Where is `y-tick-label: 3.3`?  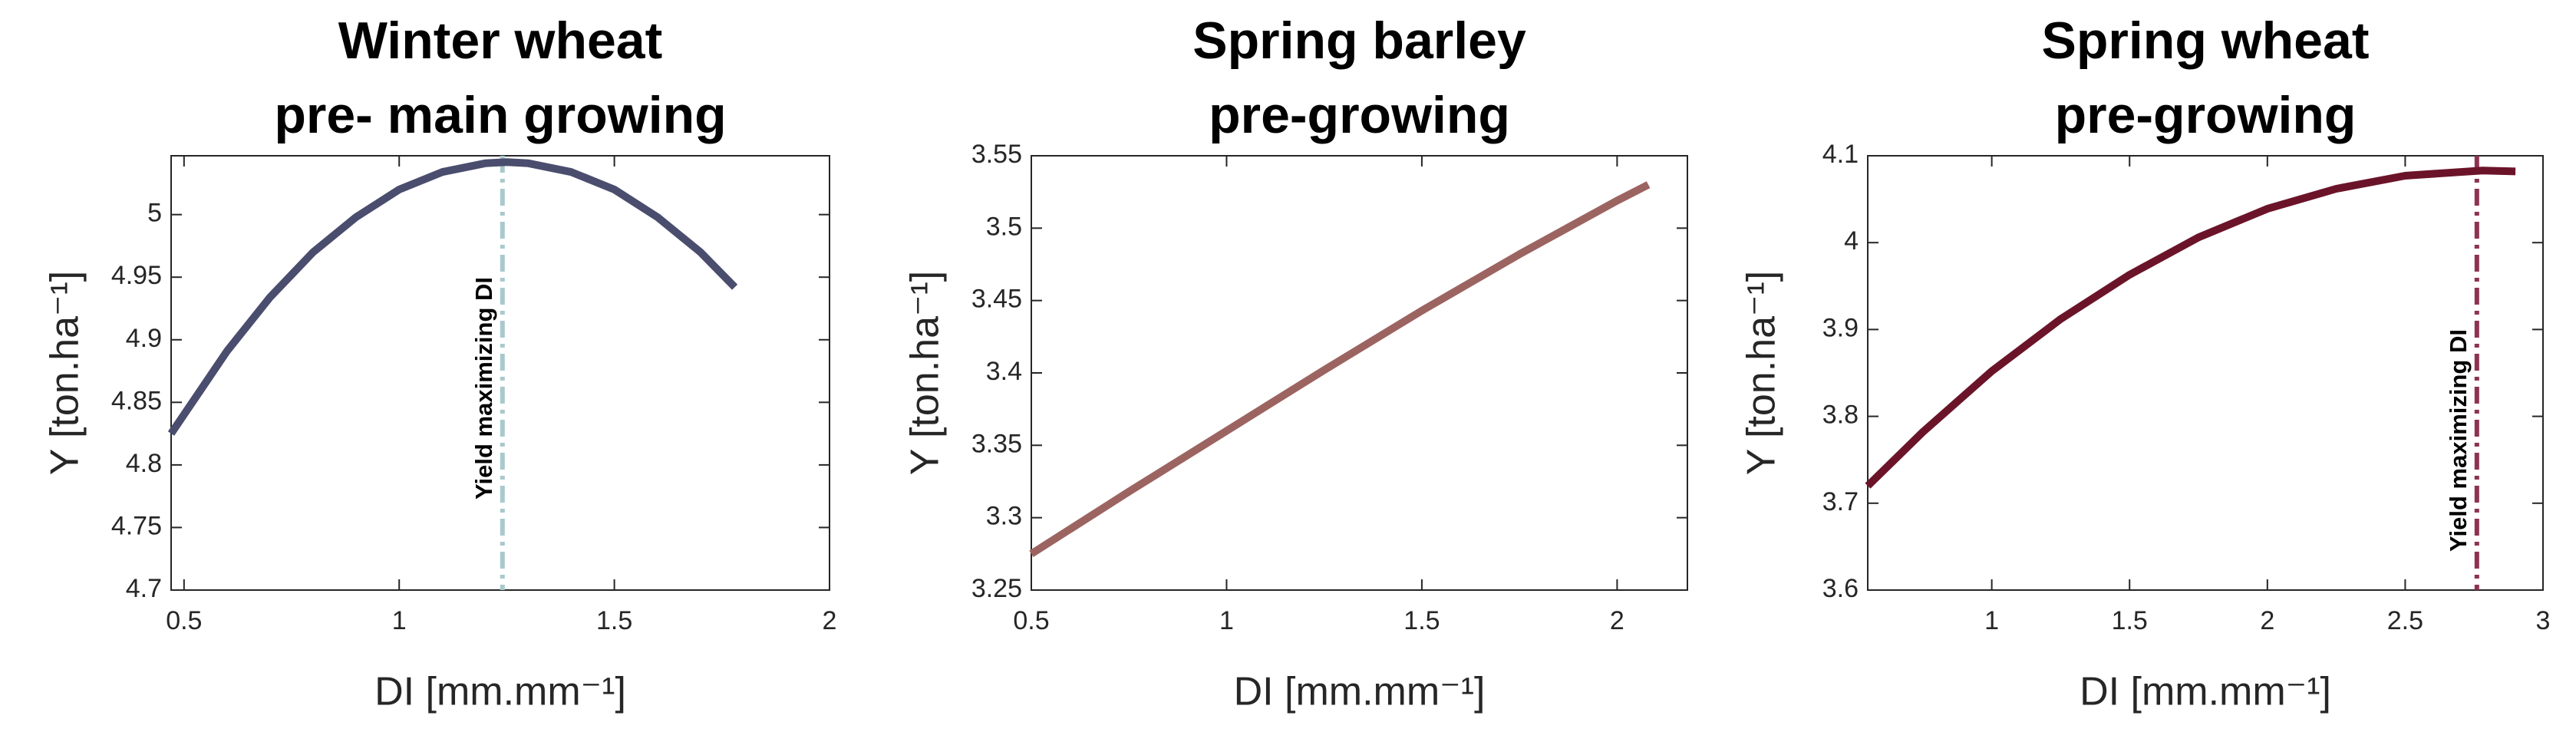 y-tick-label: 3.3 is located at coordinates (1004, 516).